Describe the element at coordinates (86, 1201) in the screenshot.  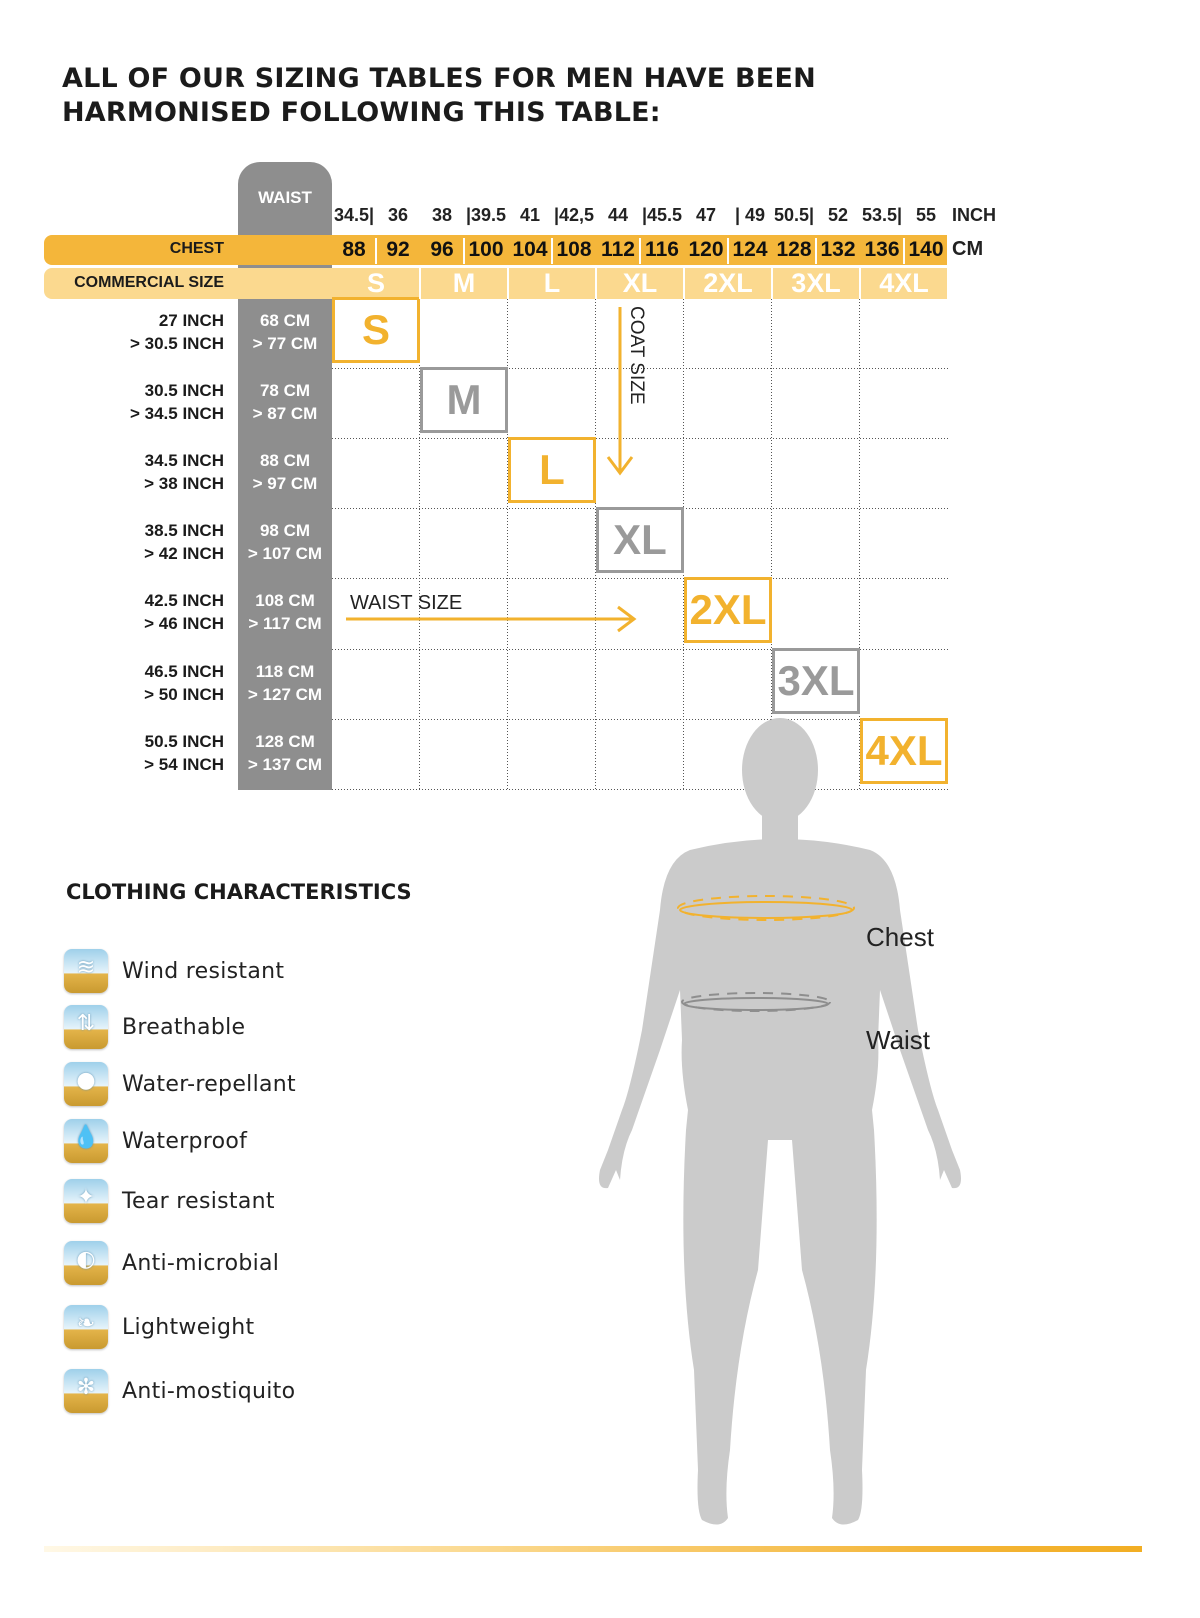
I see `tear-resistant-icon: ✦` at that location.